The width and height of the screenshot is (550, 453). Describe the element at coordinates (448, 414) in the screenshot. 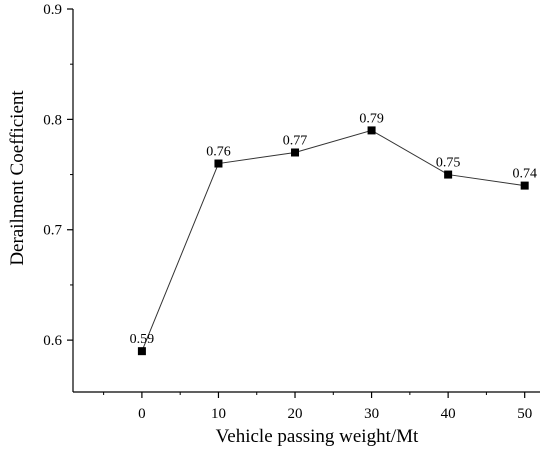

I see `x-tick-label: 40` at that location.